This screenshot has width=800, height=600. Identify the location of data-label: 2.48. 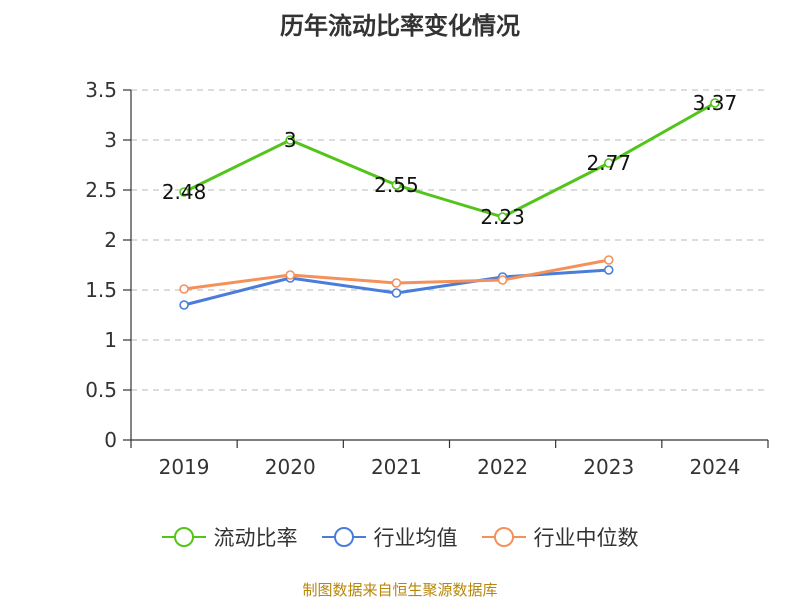
(184, 192).